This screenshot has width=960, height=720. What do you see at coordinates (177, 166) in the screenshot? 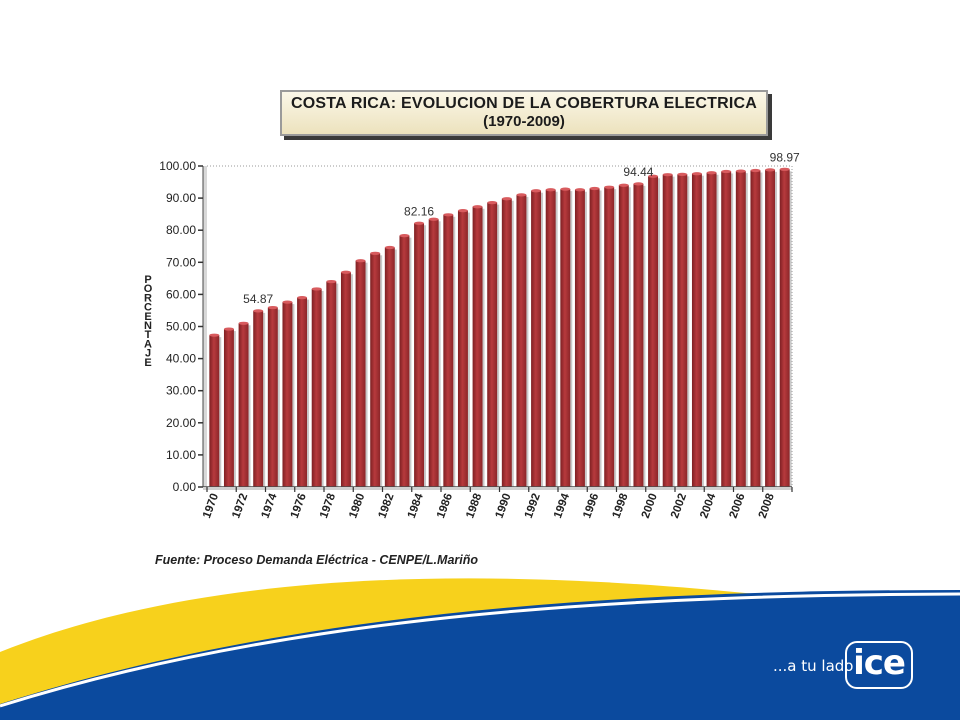
I see `y-tick-label: 100.00` at bounding box center [177, 166].